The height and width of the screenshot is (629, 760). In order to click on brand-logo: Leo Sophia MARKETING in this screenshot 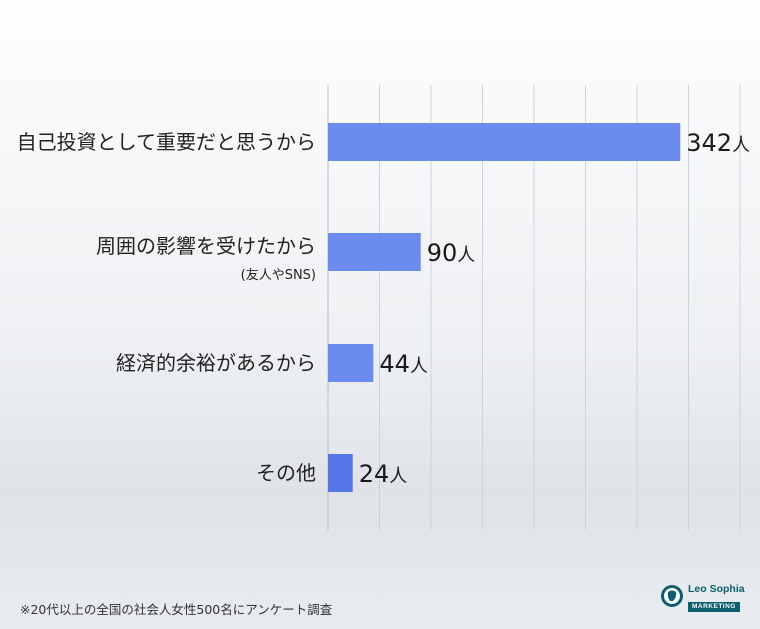, I will do `click(705, 597)`.